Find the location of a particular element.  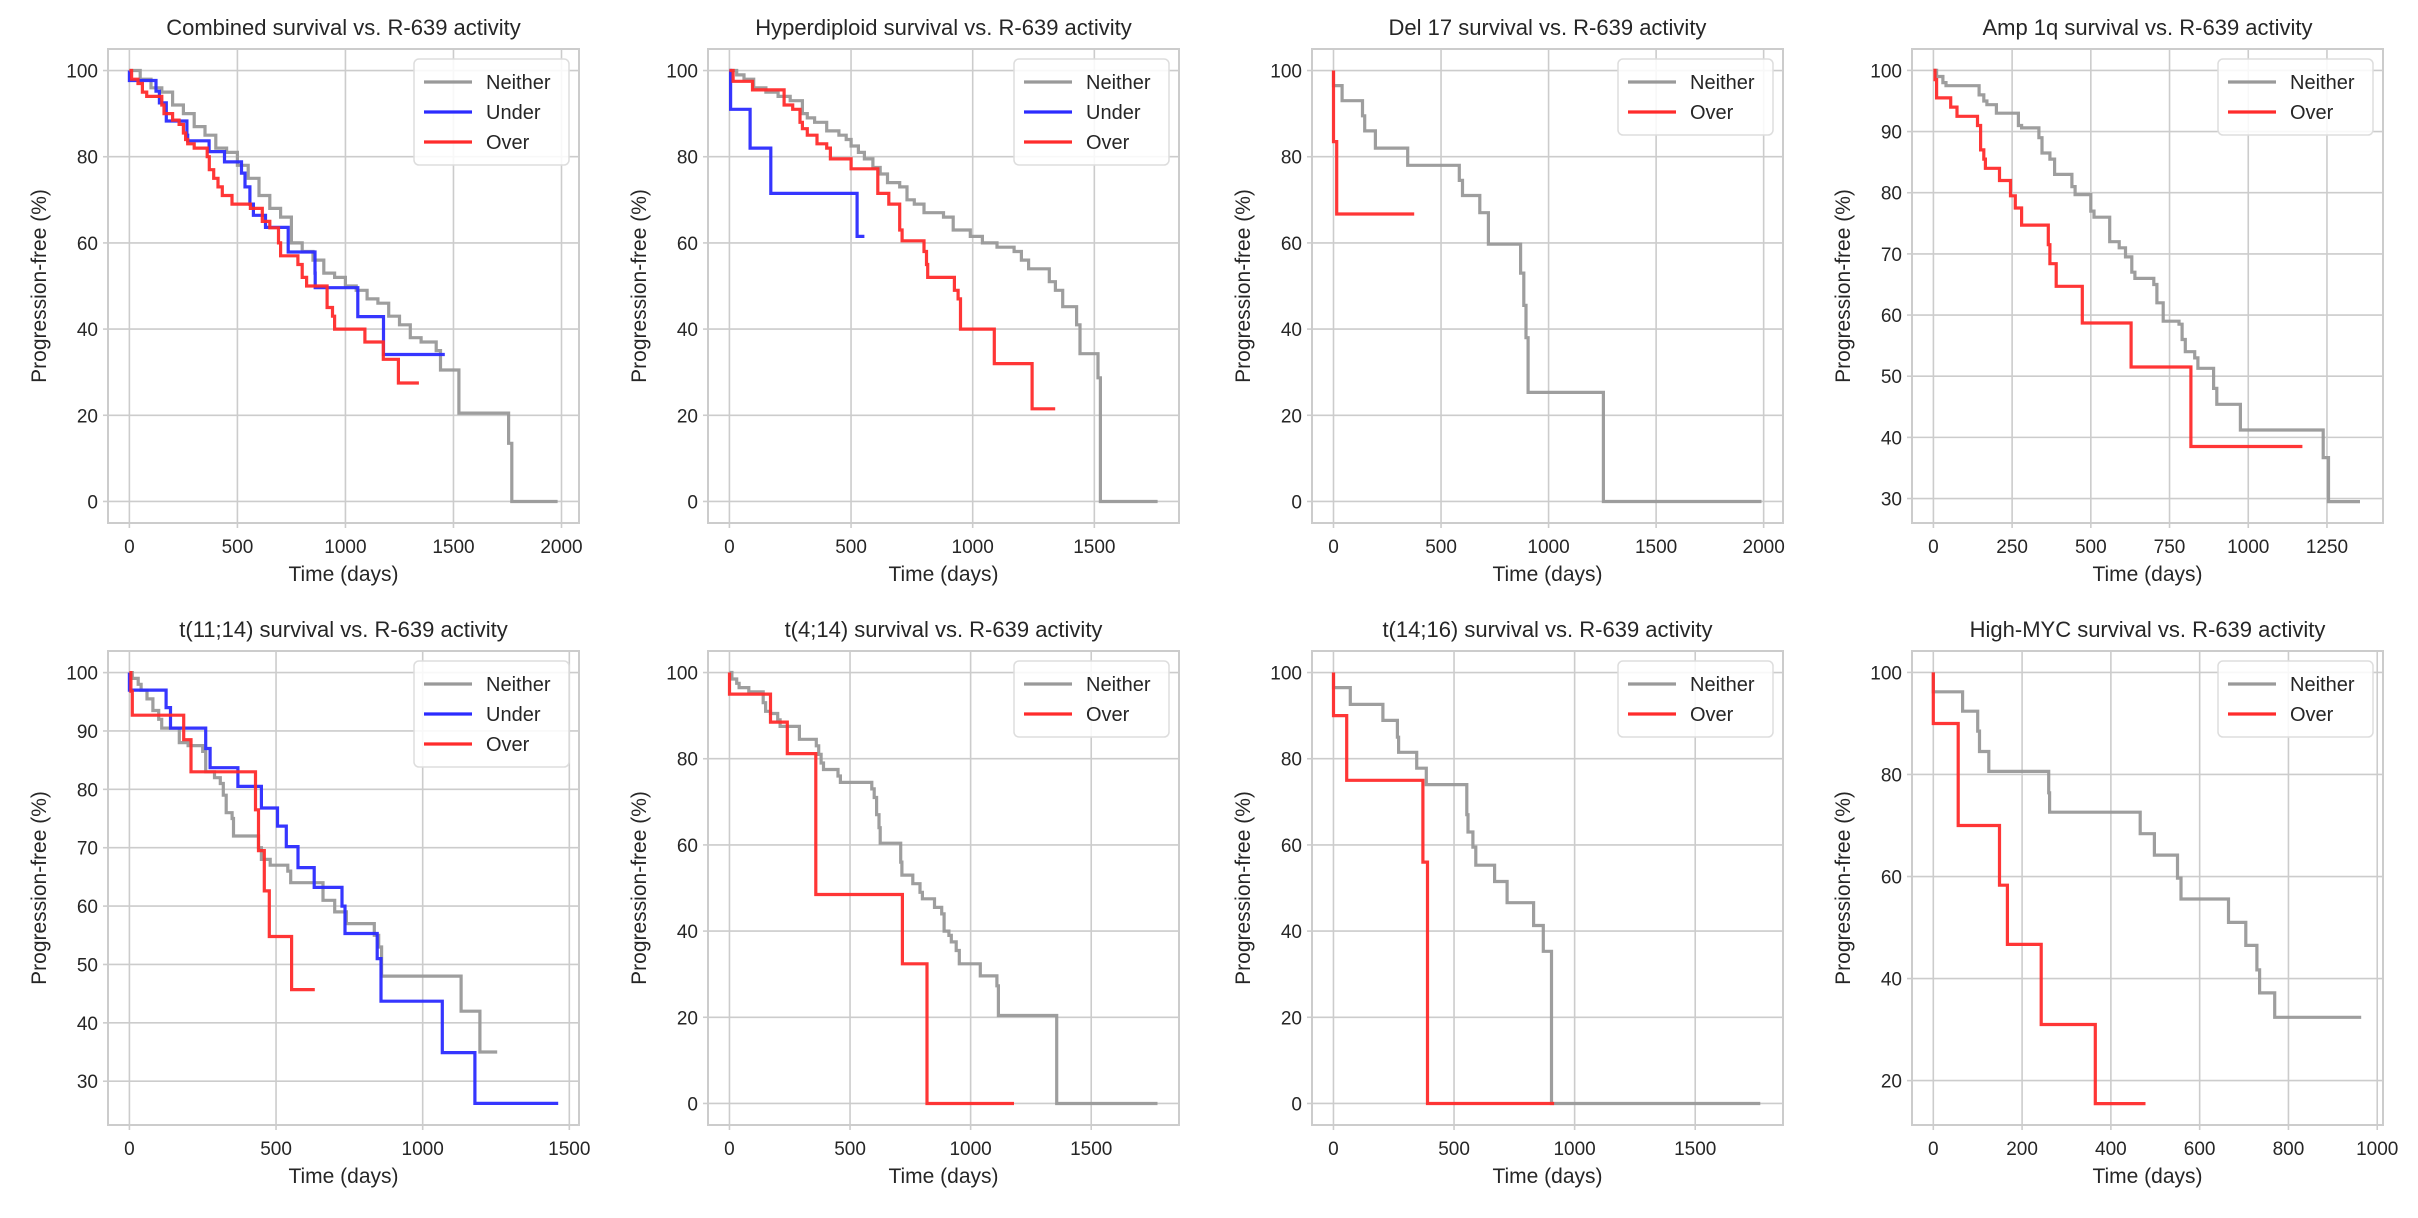

subplot-title: t(4;14) survival vs. R-639 activity is located at coordinates (944, 629).